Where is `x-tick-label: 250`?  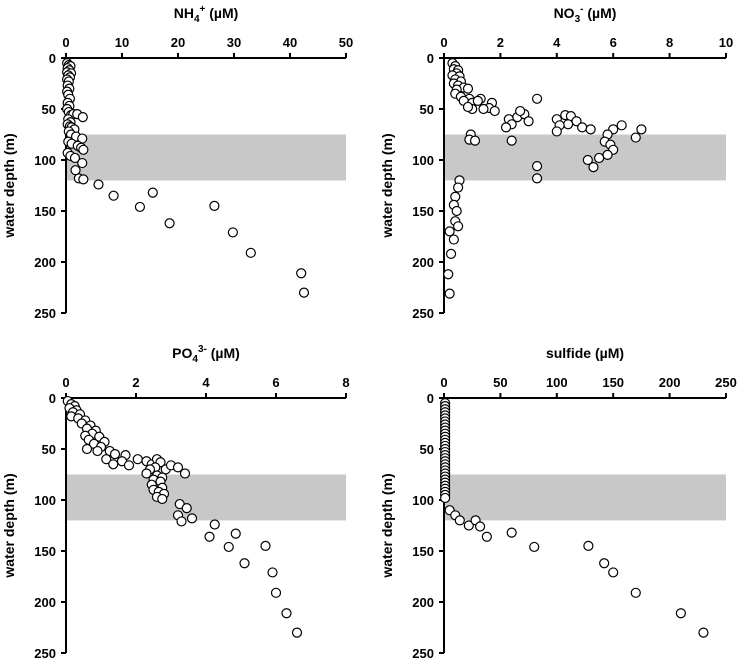
x-tick-label: 250 is located at coordinates (726, 382).